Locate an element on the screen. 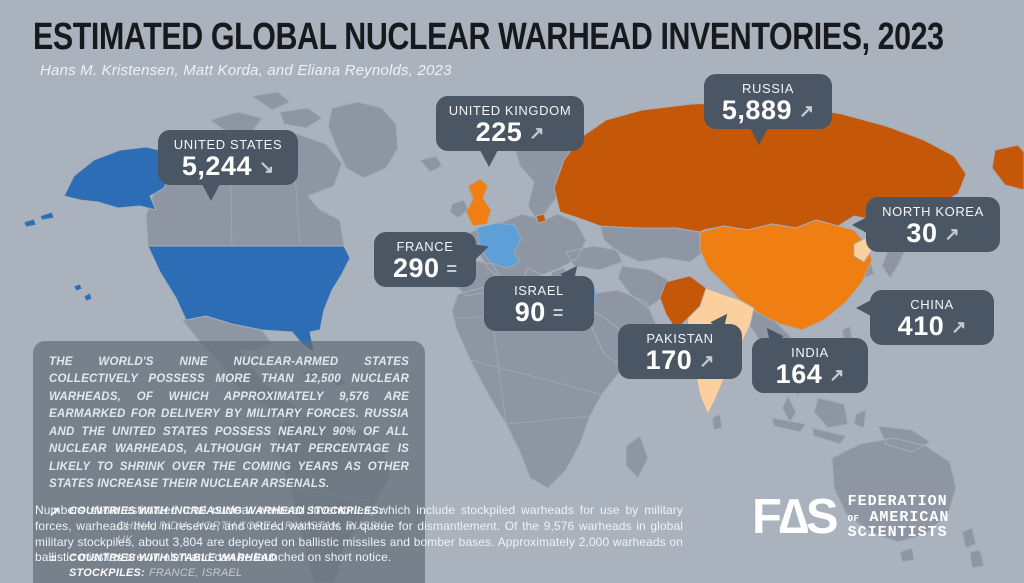  country-label: CHINA is located at coordinates (932, 304).